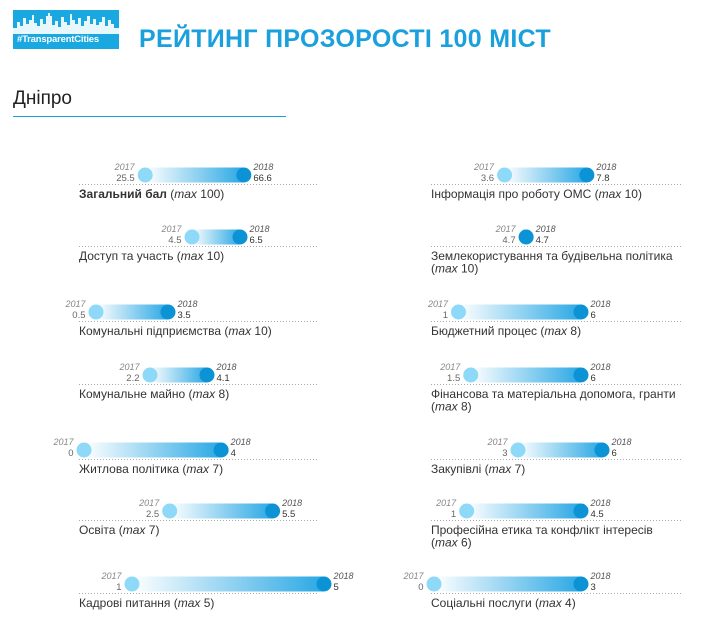  Describe the element at coordinates (184, 315) in the screenshot. I see `value-2018-label: 3.5` at that location.